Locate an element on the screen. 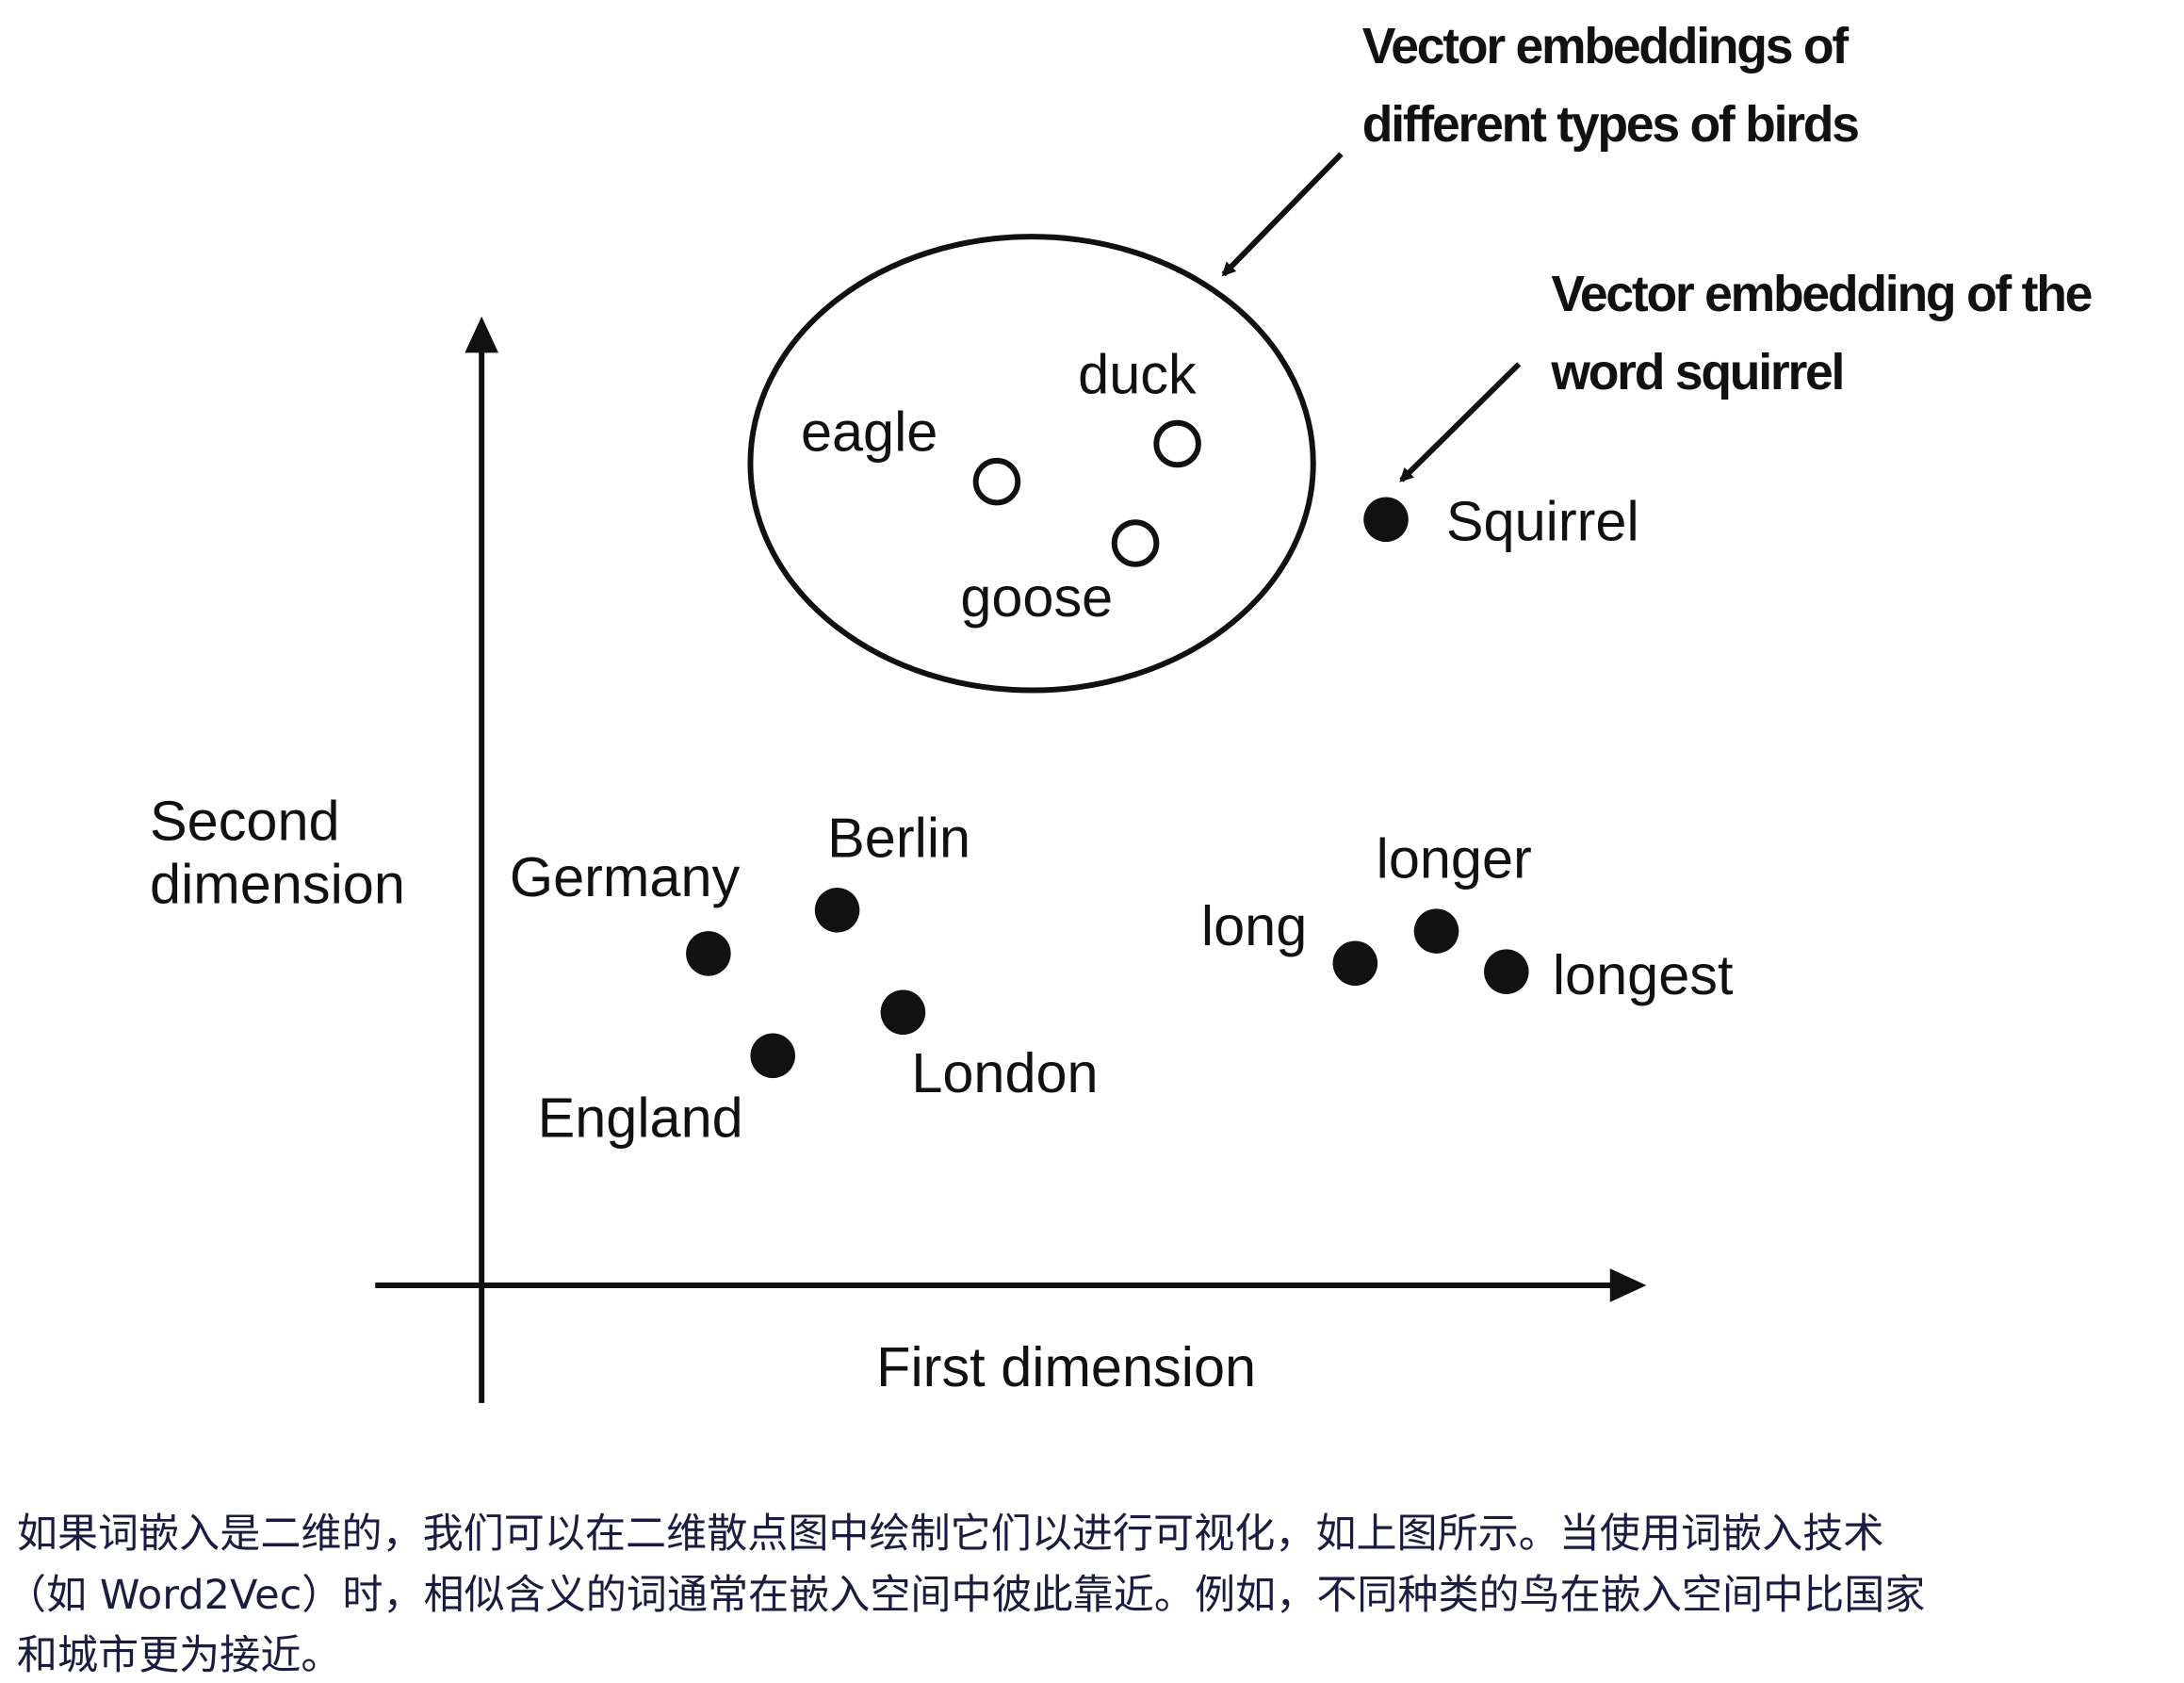  point-squirrel is located at coordinates (1386, 520).